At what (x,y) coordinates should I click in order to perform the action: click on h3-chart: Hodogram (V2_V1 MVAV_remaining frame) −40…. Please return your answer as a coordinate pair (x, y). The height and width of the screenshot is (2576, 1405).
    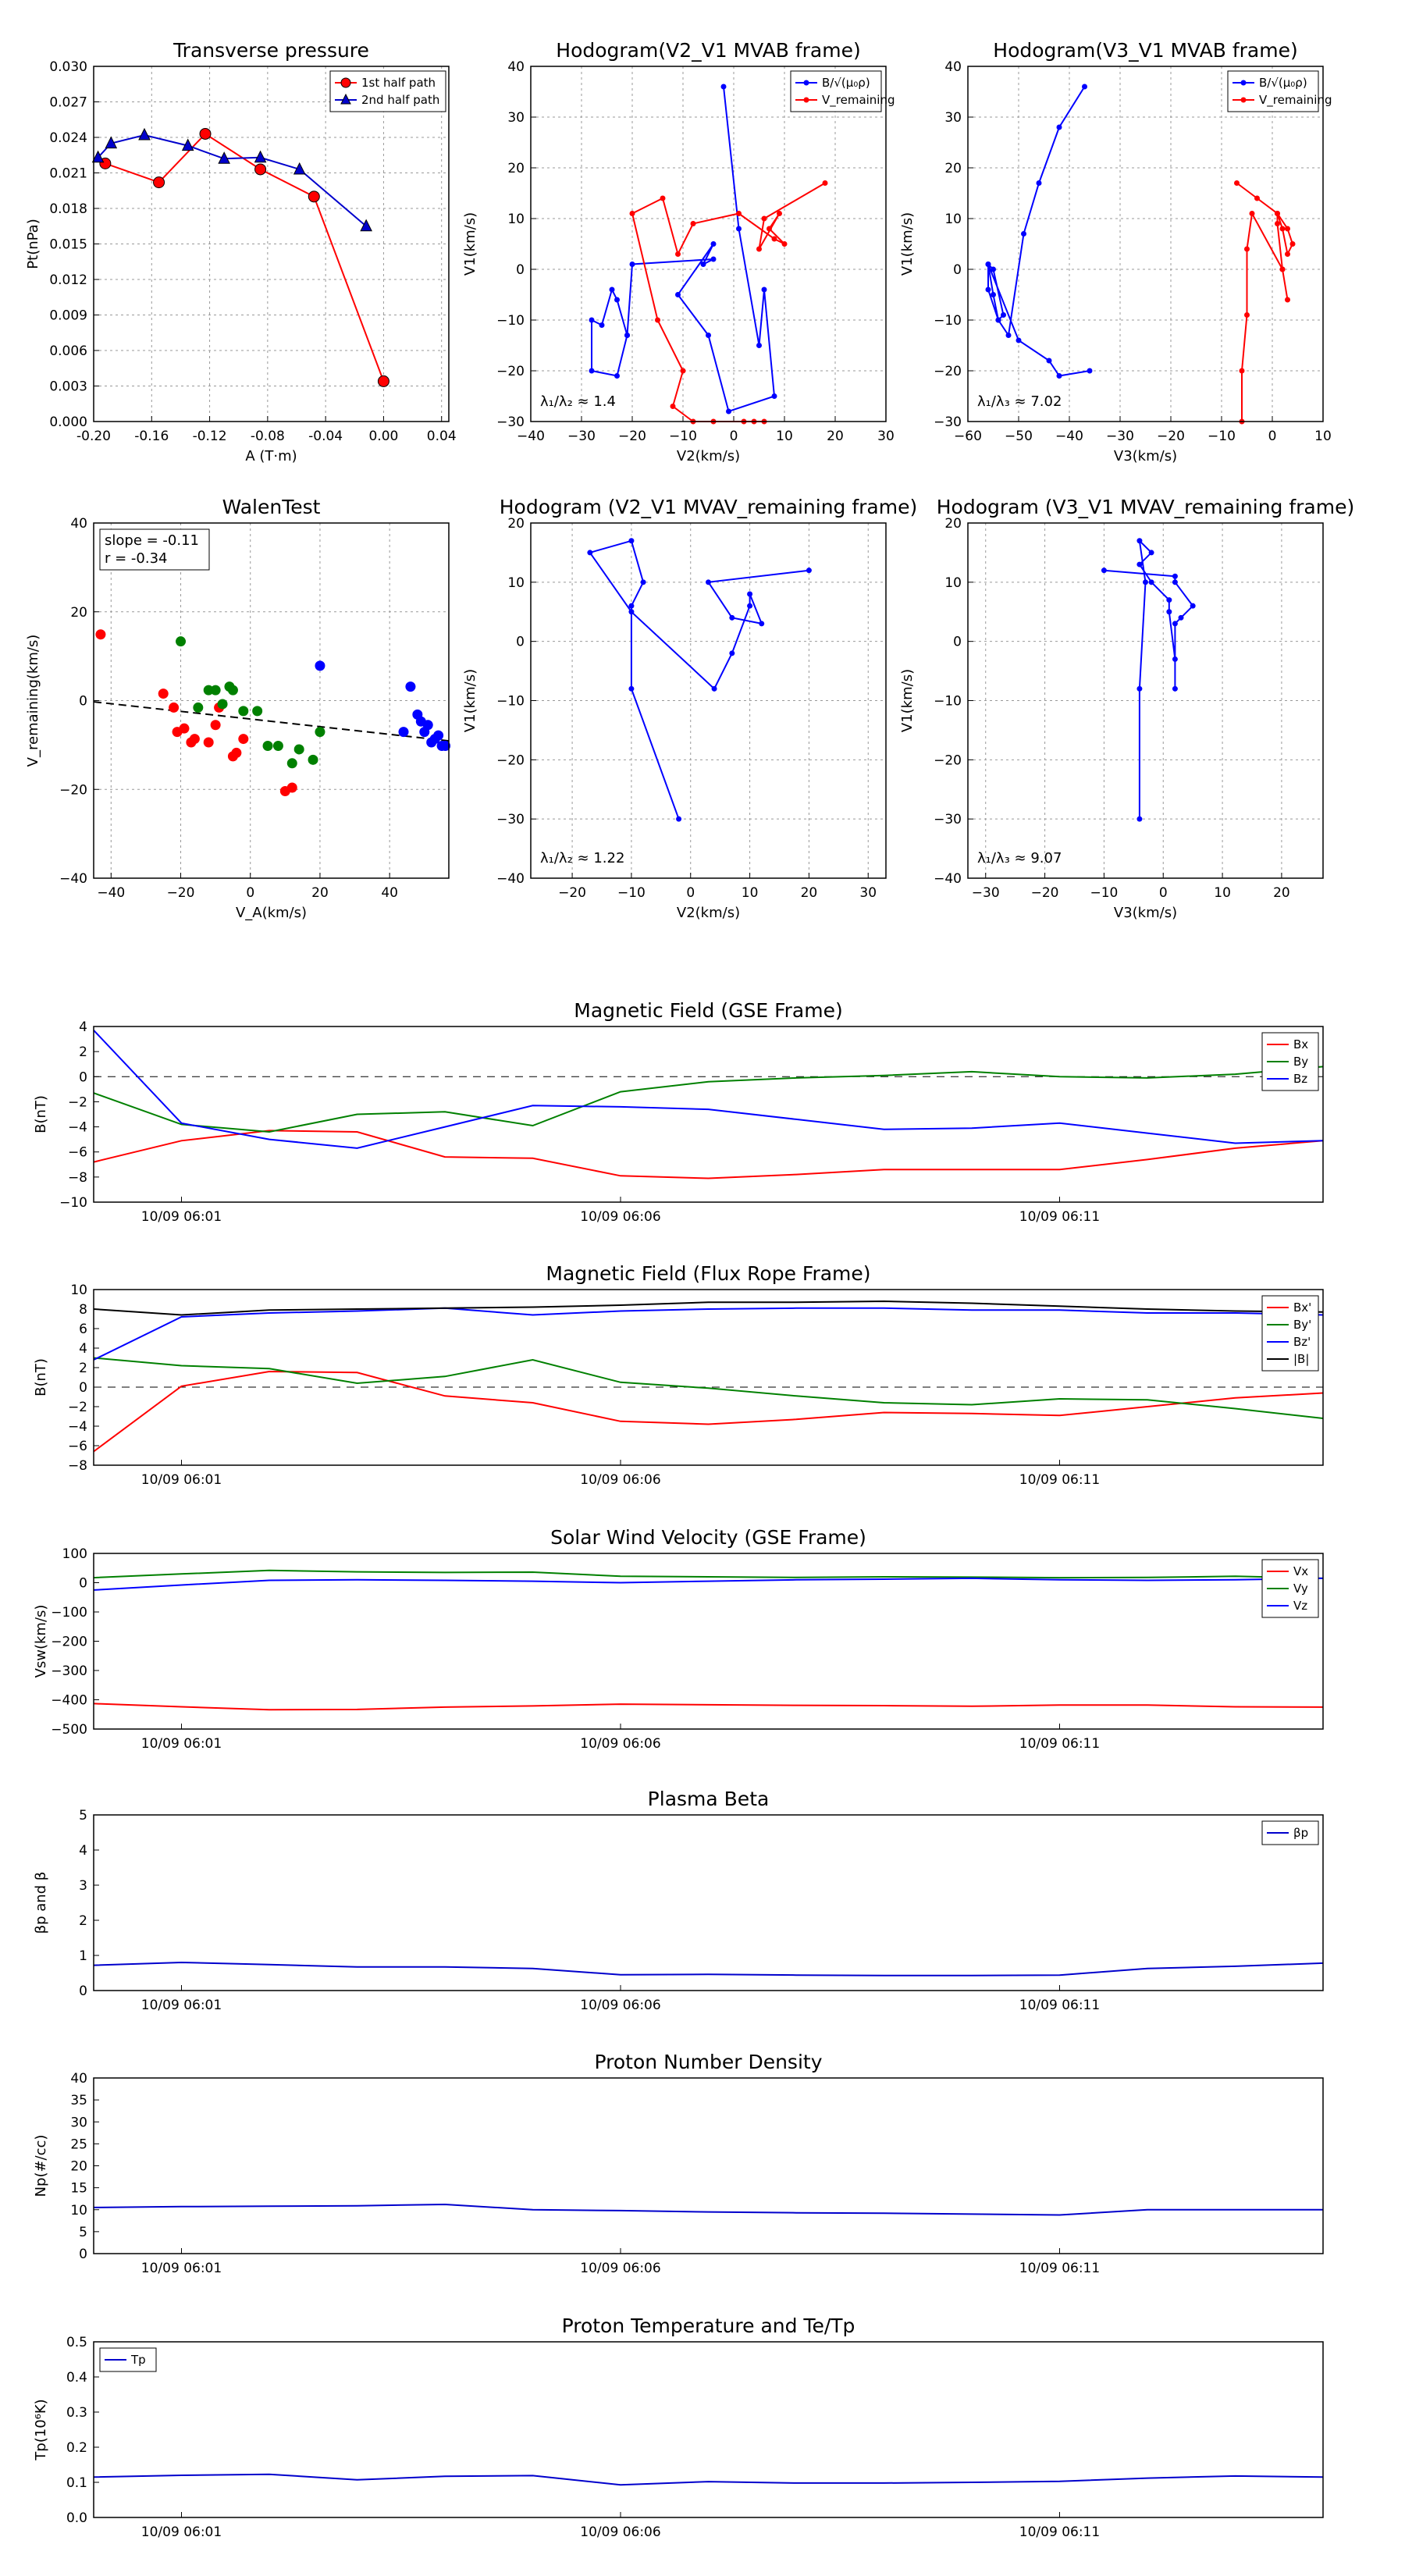
    Looking at the image, I should click on (689, 708).